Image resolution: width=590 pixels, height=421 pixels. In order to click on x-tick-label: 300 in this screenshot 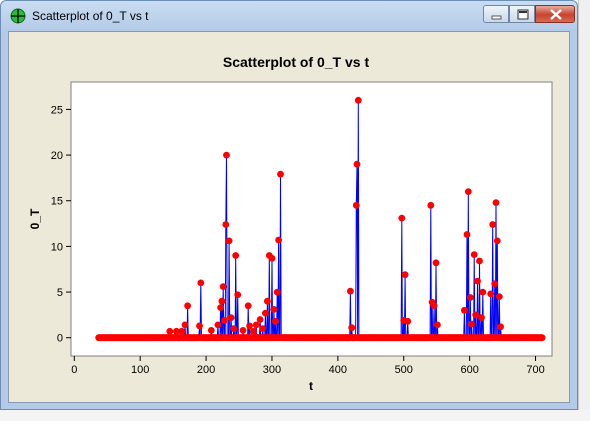, I will do `click(272, 370)`.